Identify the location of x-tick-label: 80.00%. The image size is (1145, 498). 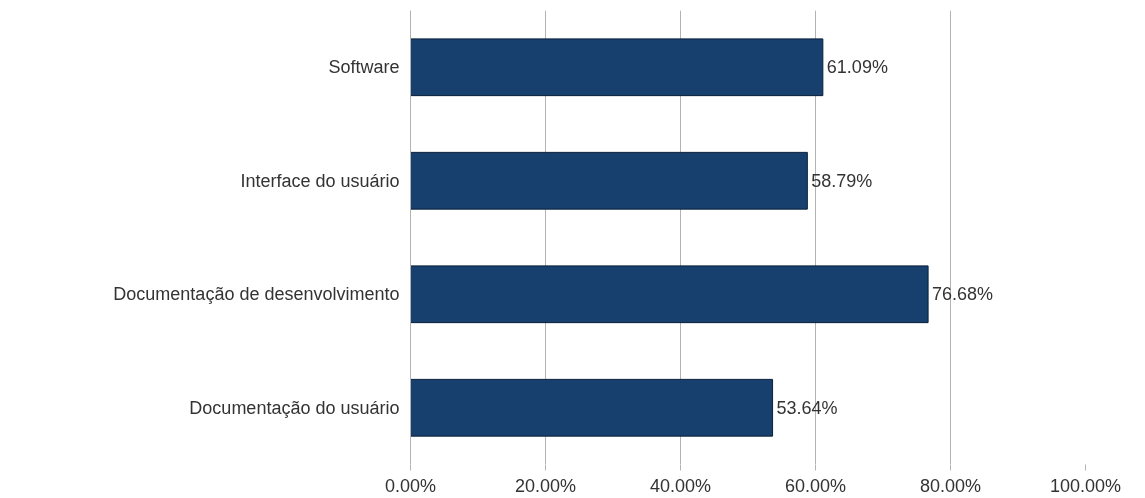
(950, 485).